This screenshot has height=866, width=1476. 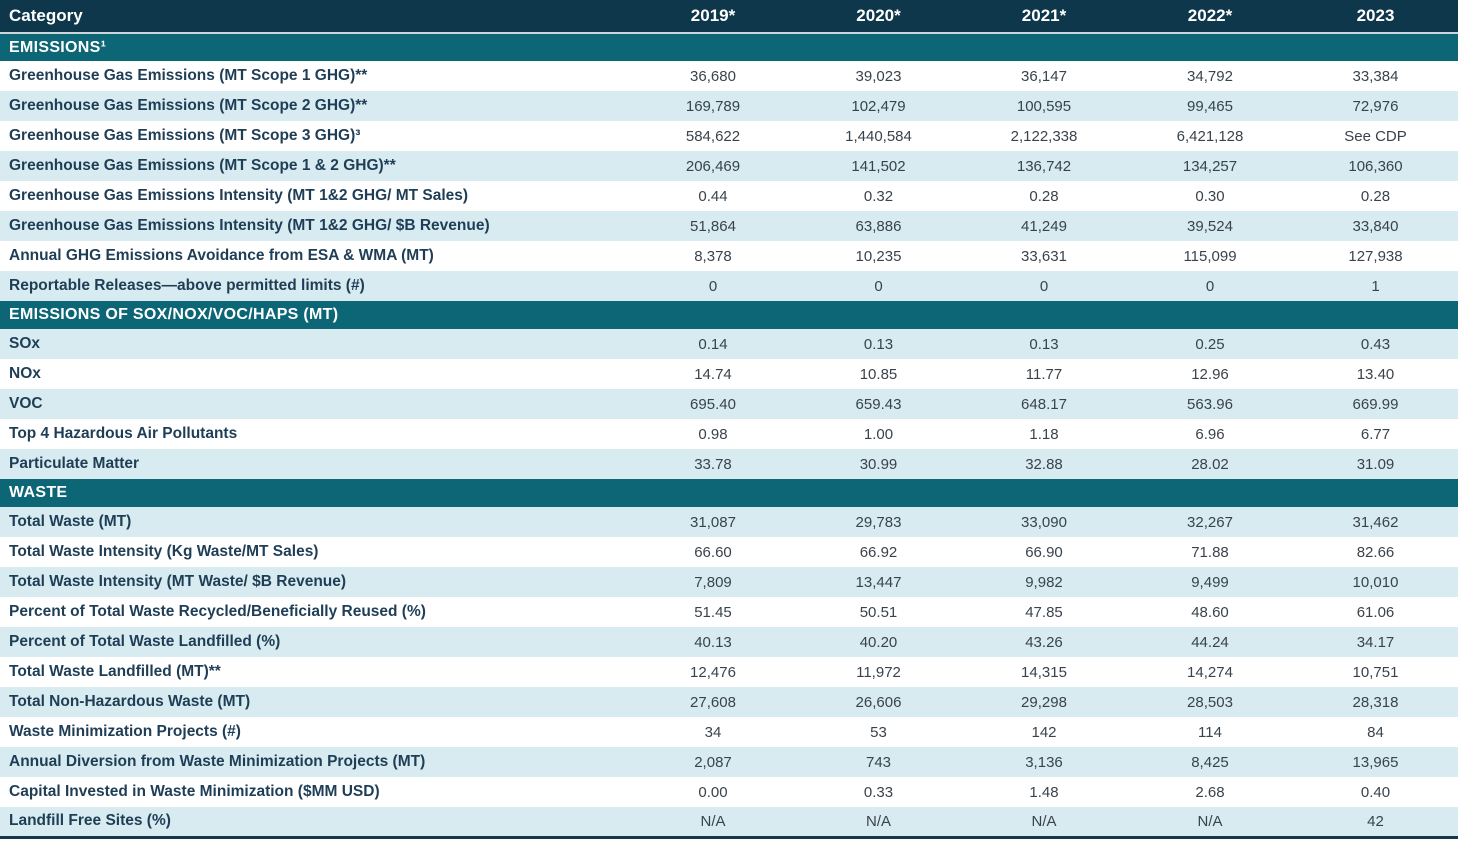 What do you see at coordinates (315, 16) in the screenshot?
I see `column-header-category: Category` at bounding box center [315, 16].